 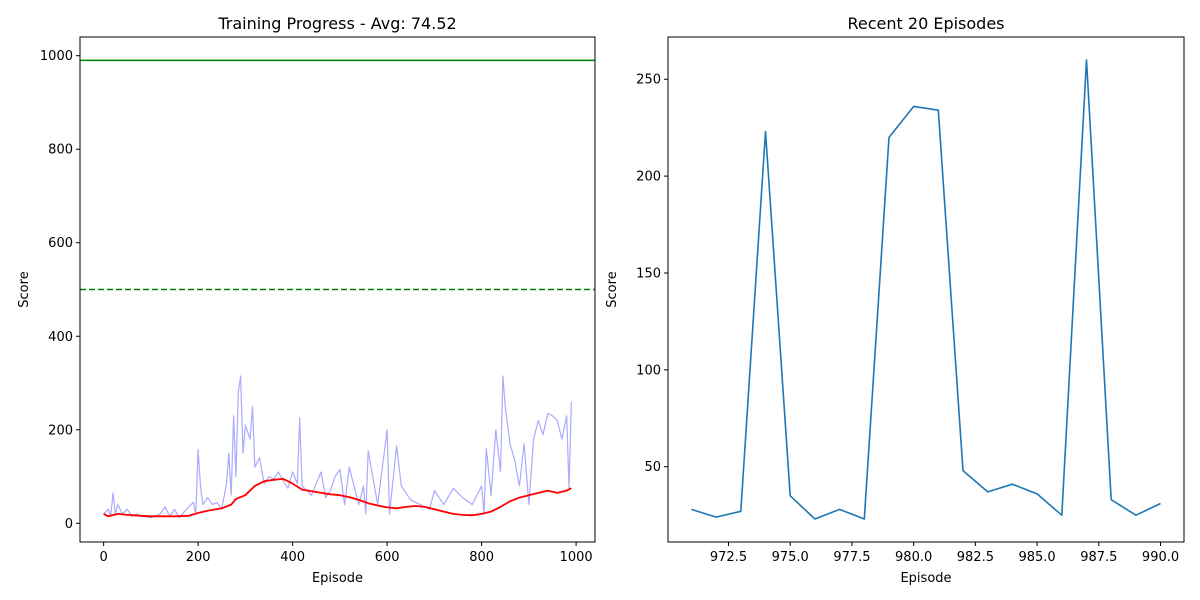 What do you see at coordinates (728, 557) in the screenshot?
I see `x-tick-label: 972.5` at bounding box center [728, 557].